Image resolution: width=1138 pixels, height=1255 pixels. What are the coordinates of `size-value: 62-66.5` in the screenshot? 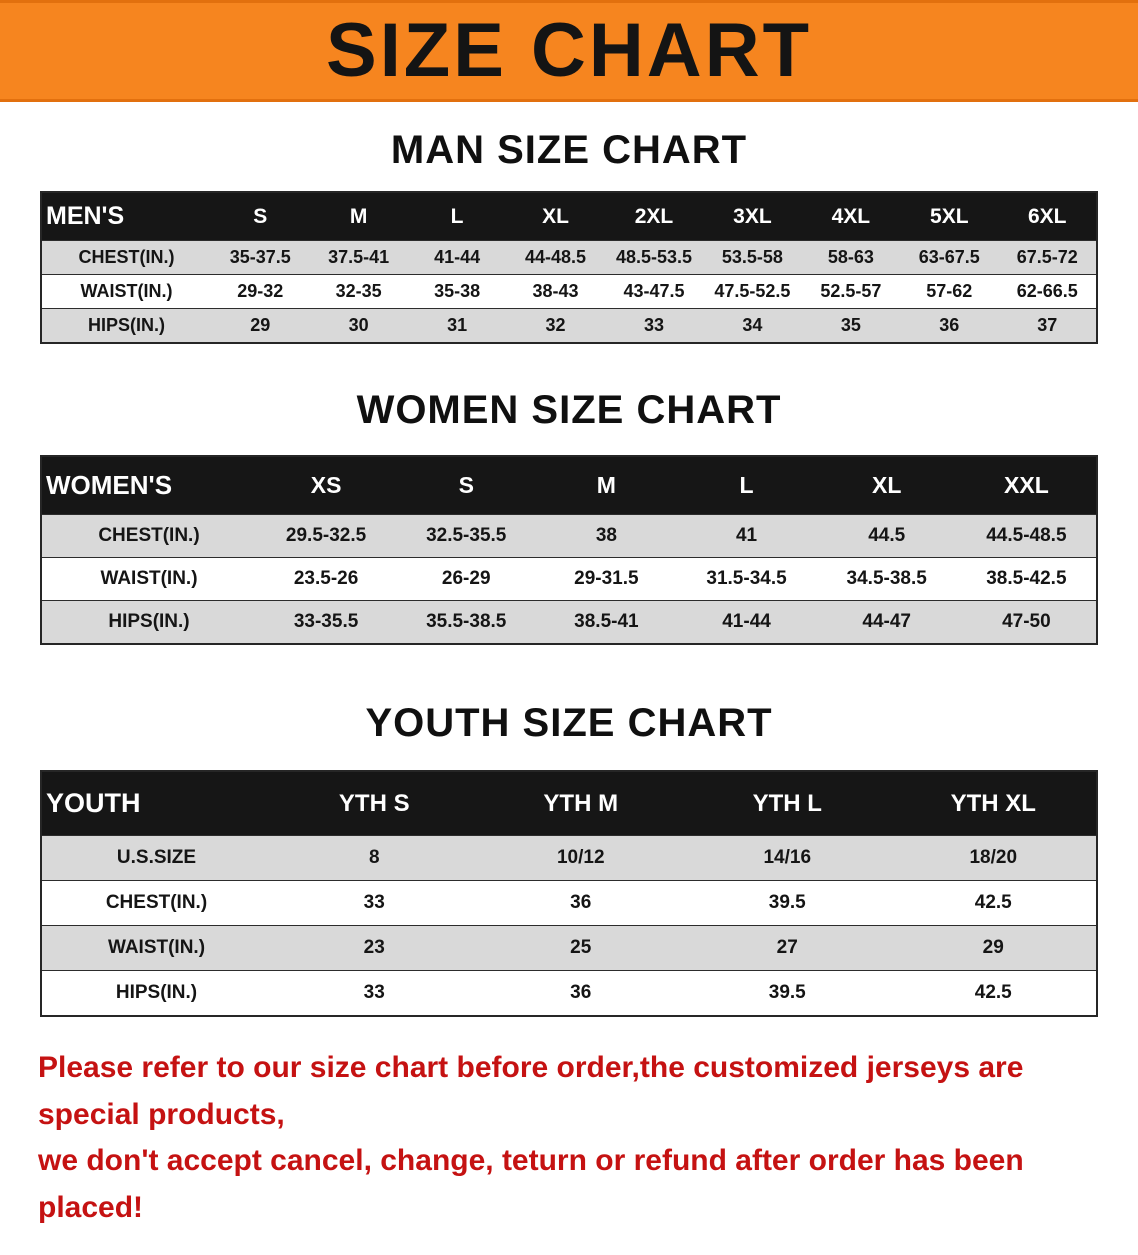 It's located at (1047, 291).